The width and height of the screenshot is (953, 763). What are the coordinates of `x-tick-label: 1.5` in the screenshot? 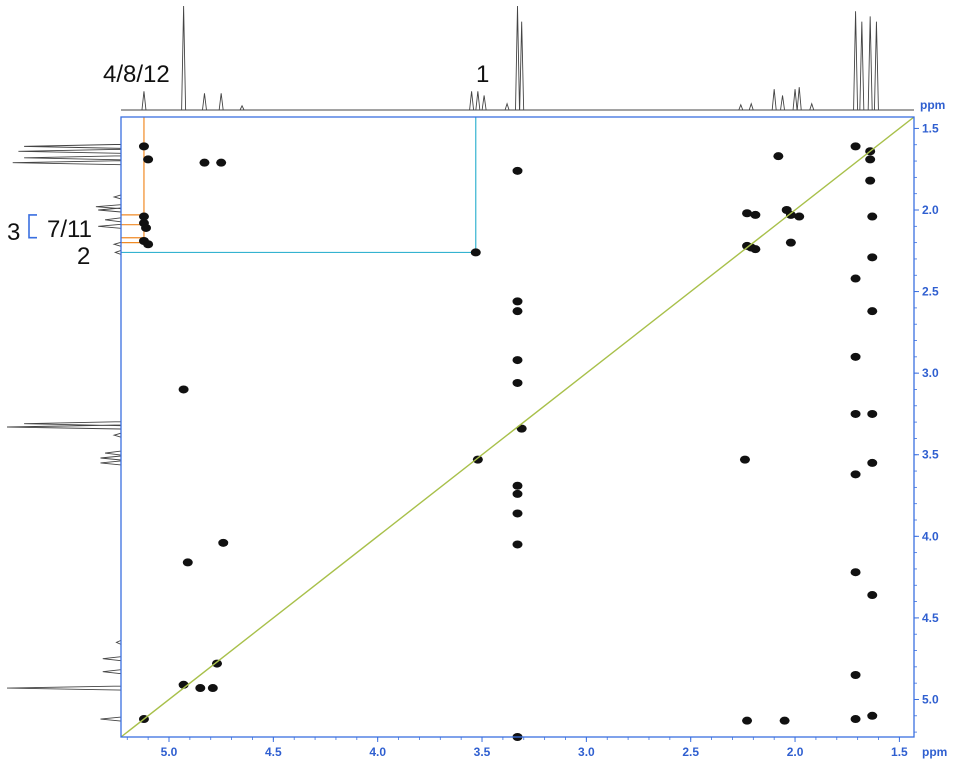 It's located at (899, 752).